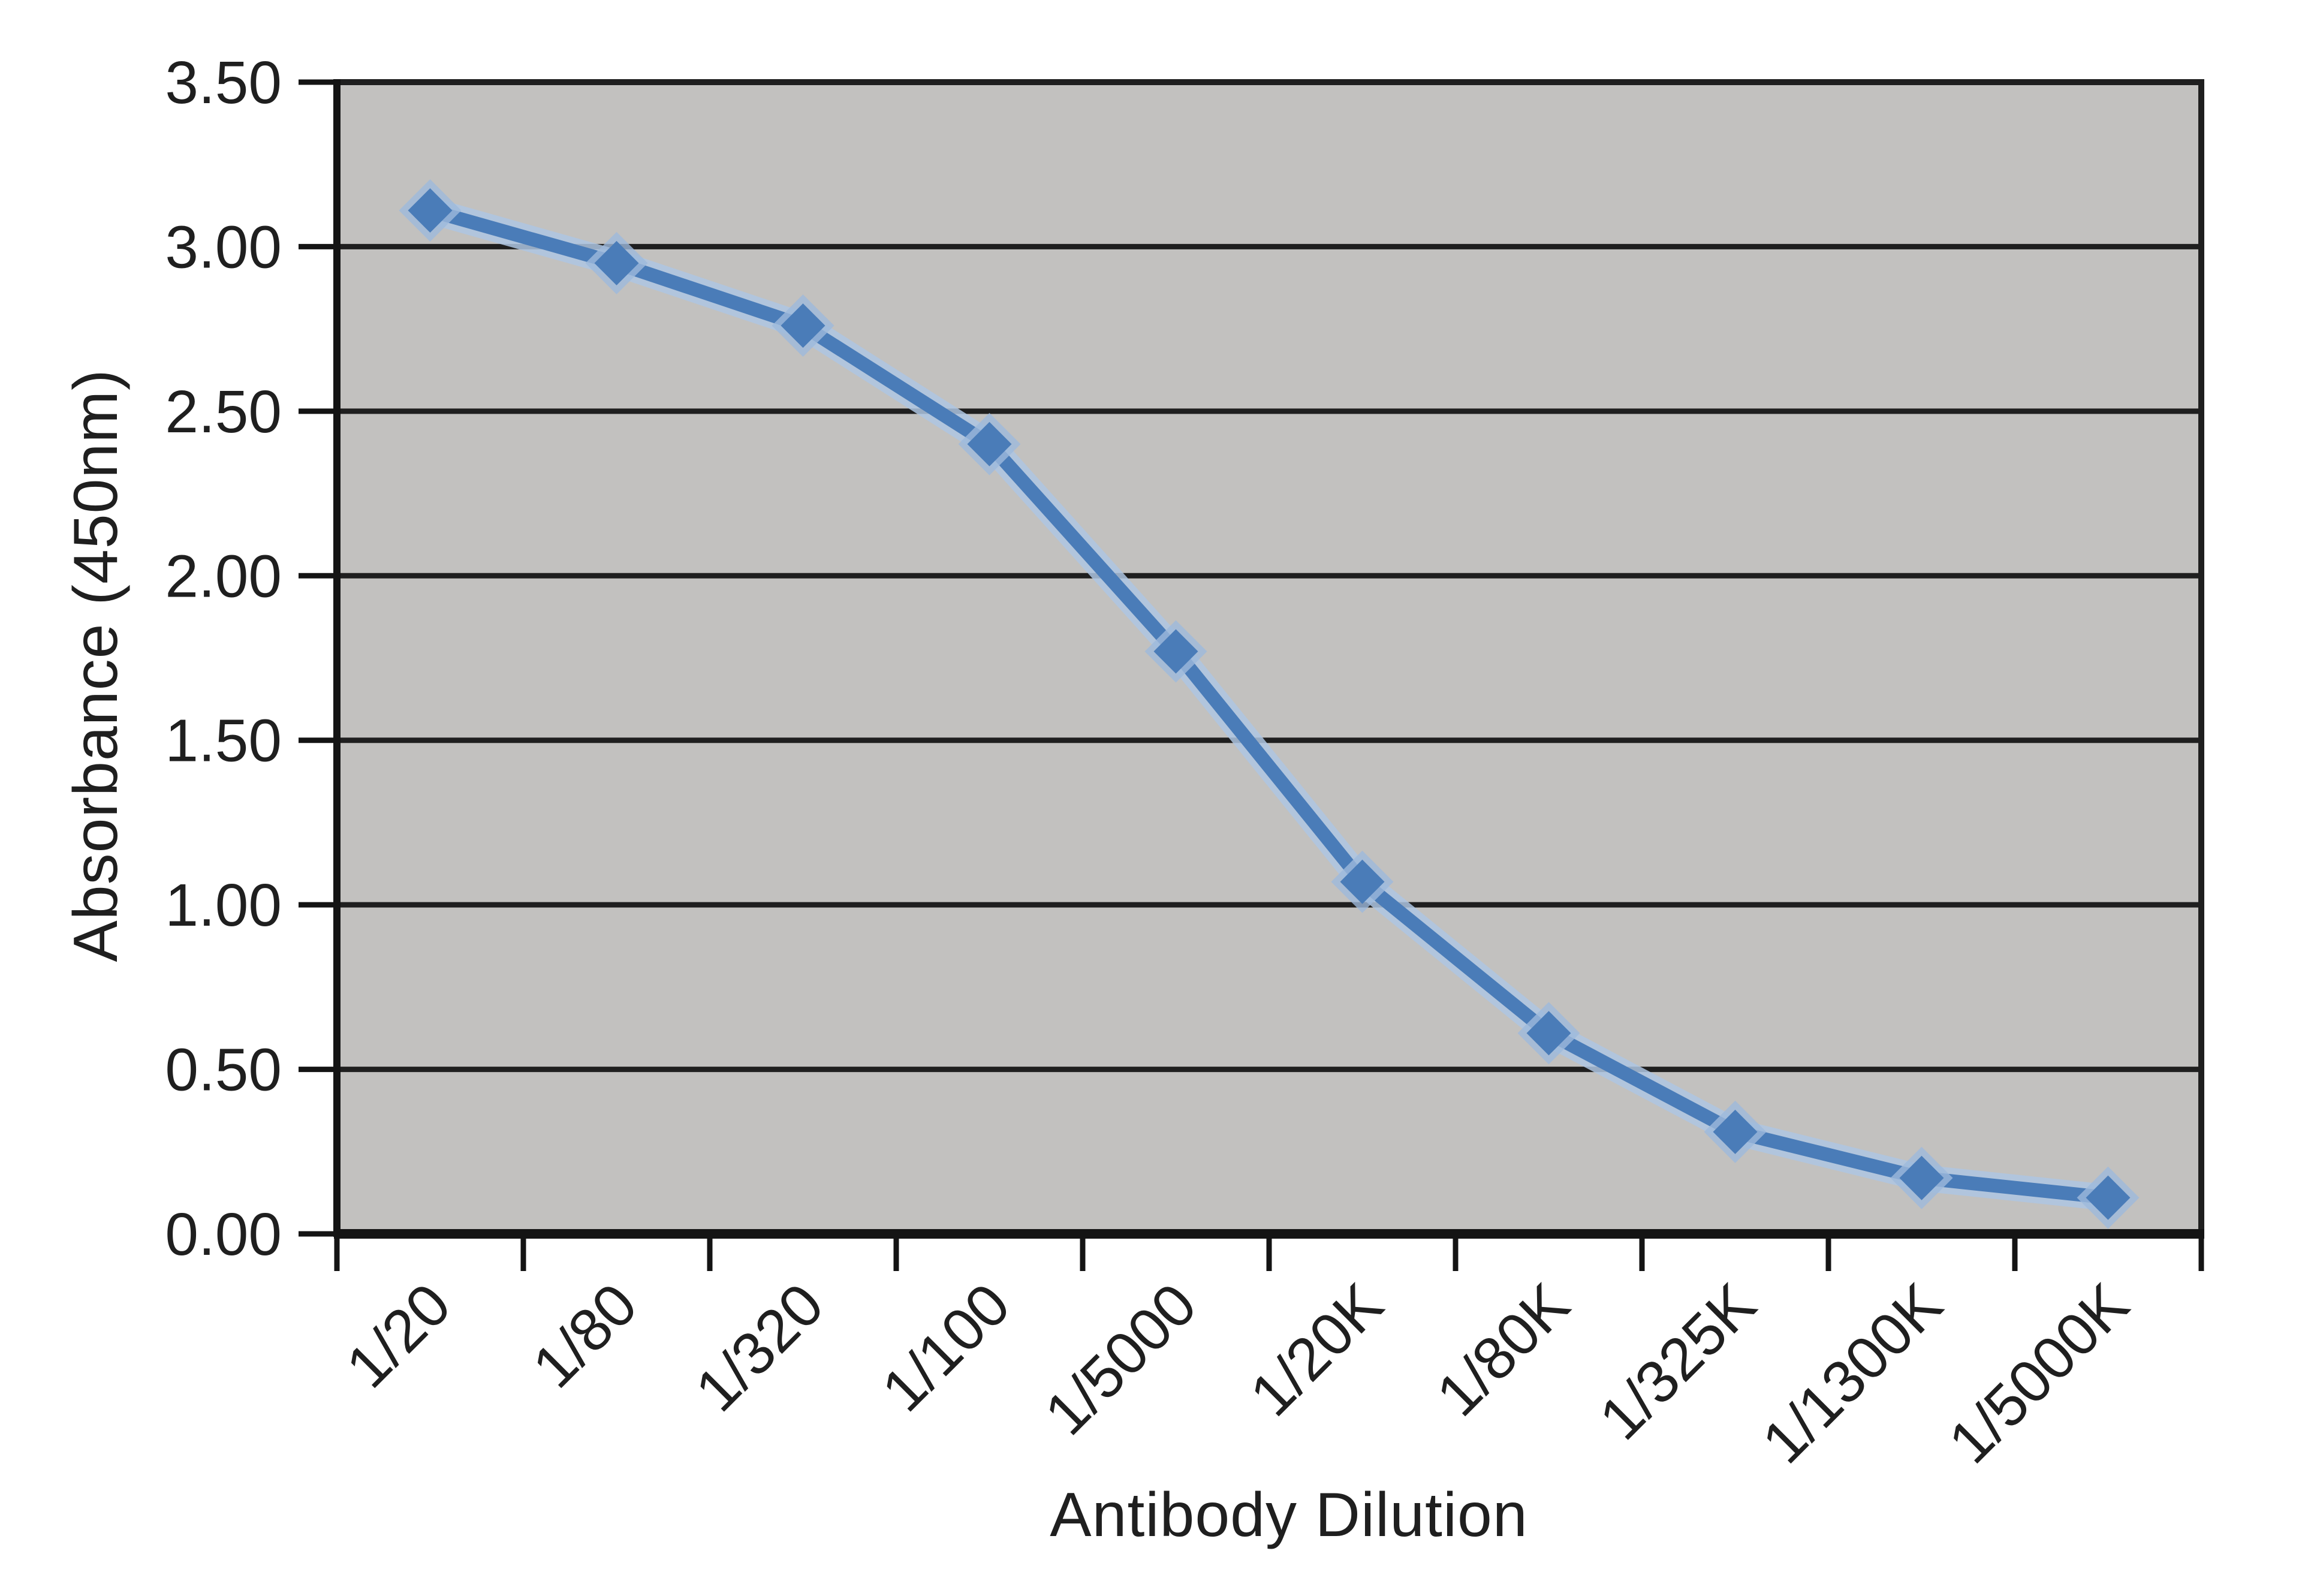 This screenshot has height=1596, width=2302. Describe the element at coordinates (223, 1234) in the screenshot. I see `y-tick-label: 0.00` at that location.